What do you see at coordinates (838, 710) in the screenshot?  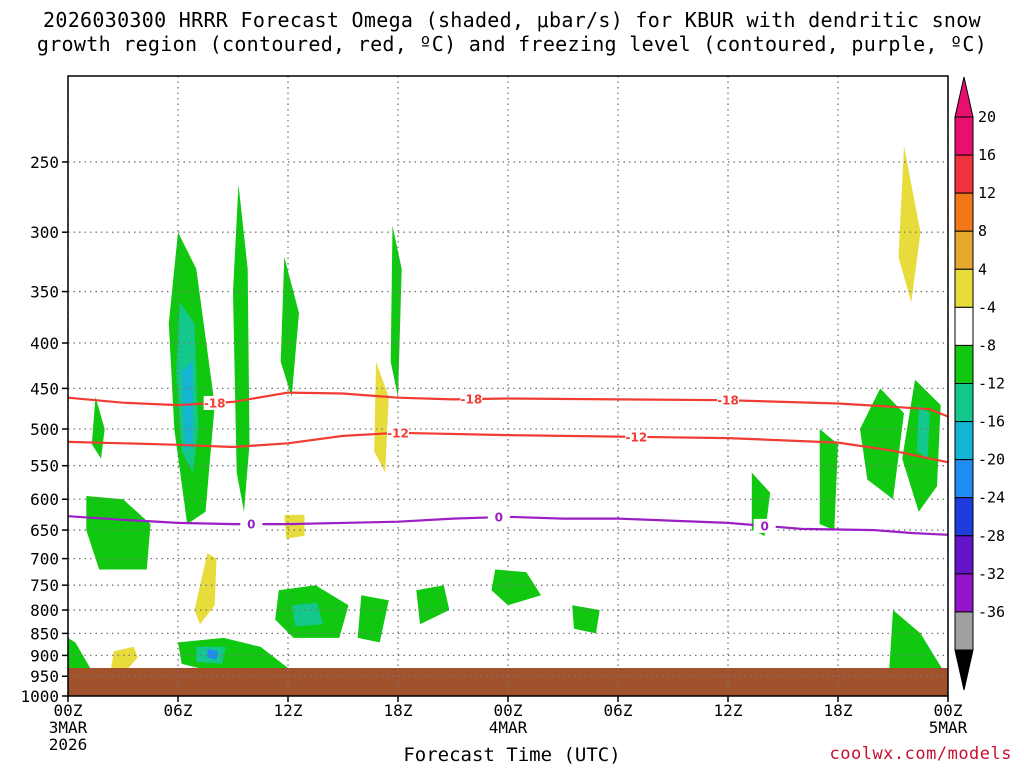 I see `x-tick-label-42-0: 18Z` at bounding box center [838, 710].